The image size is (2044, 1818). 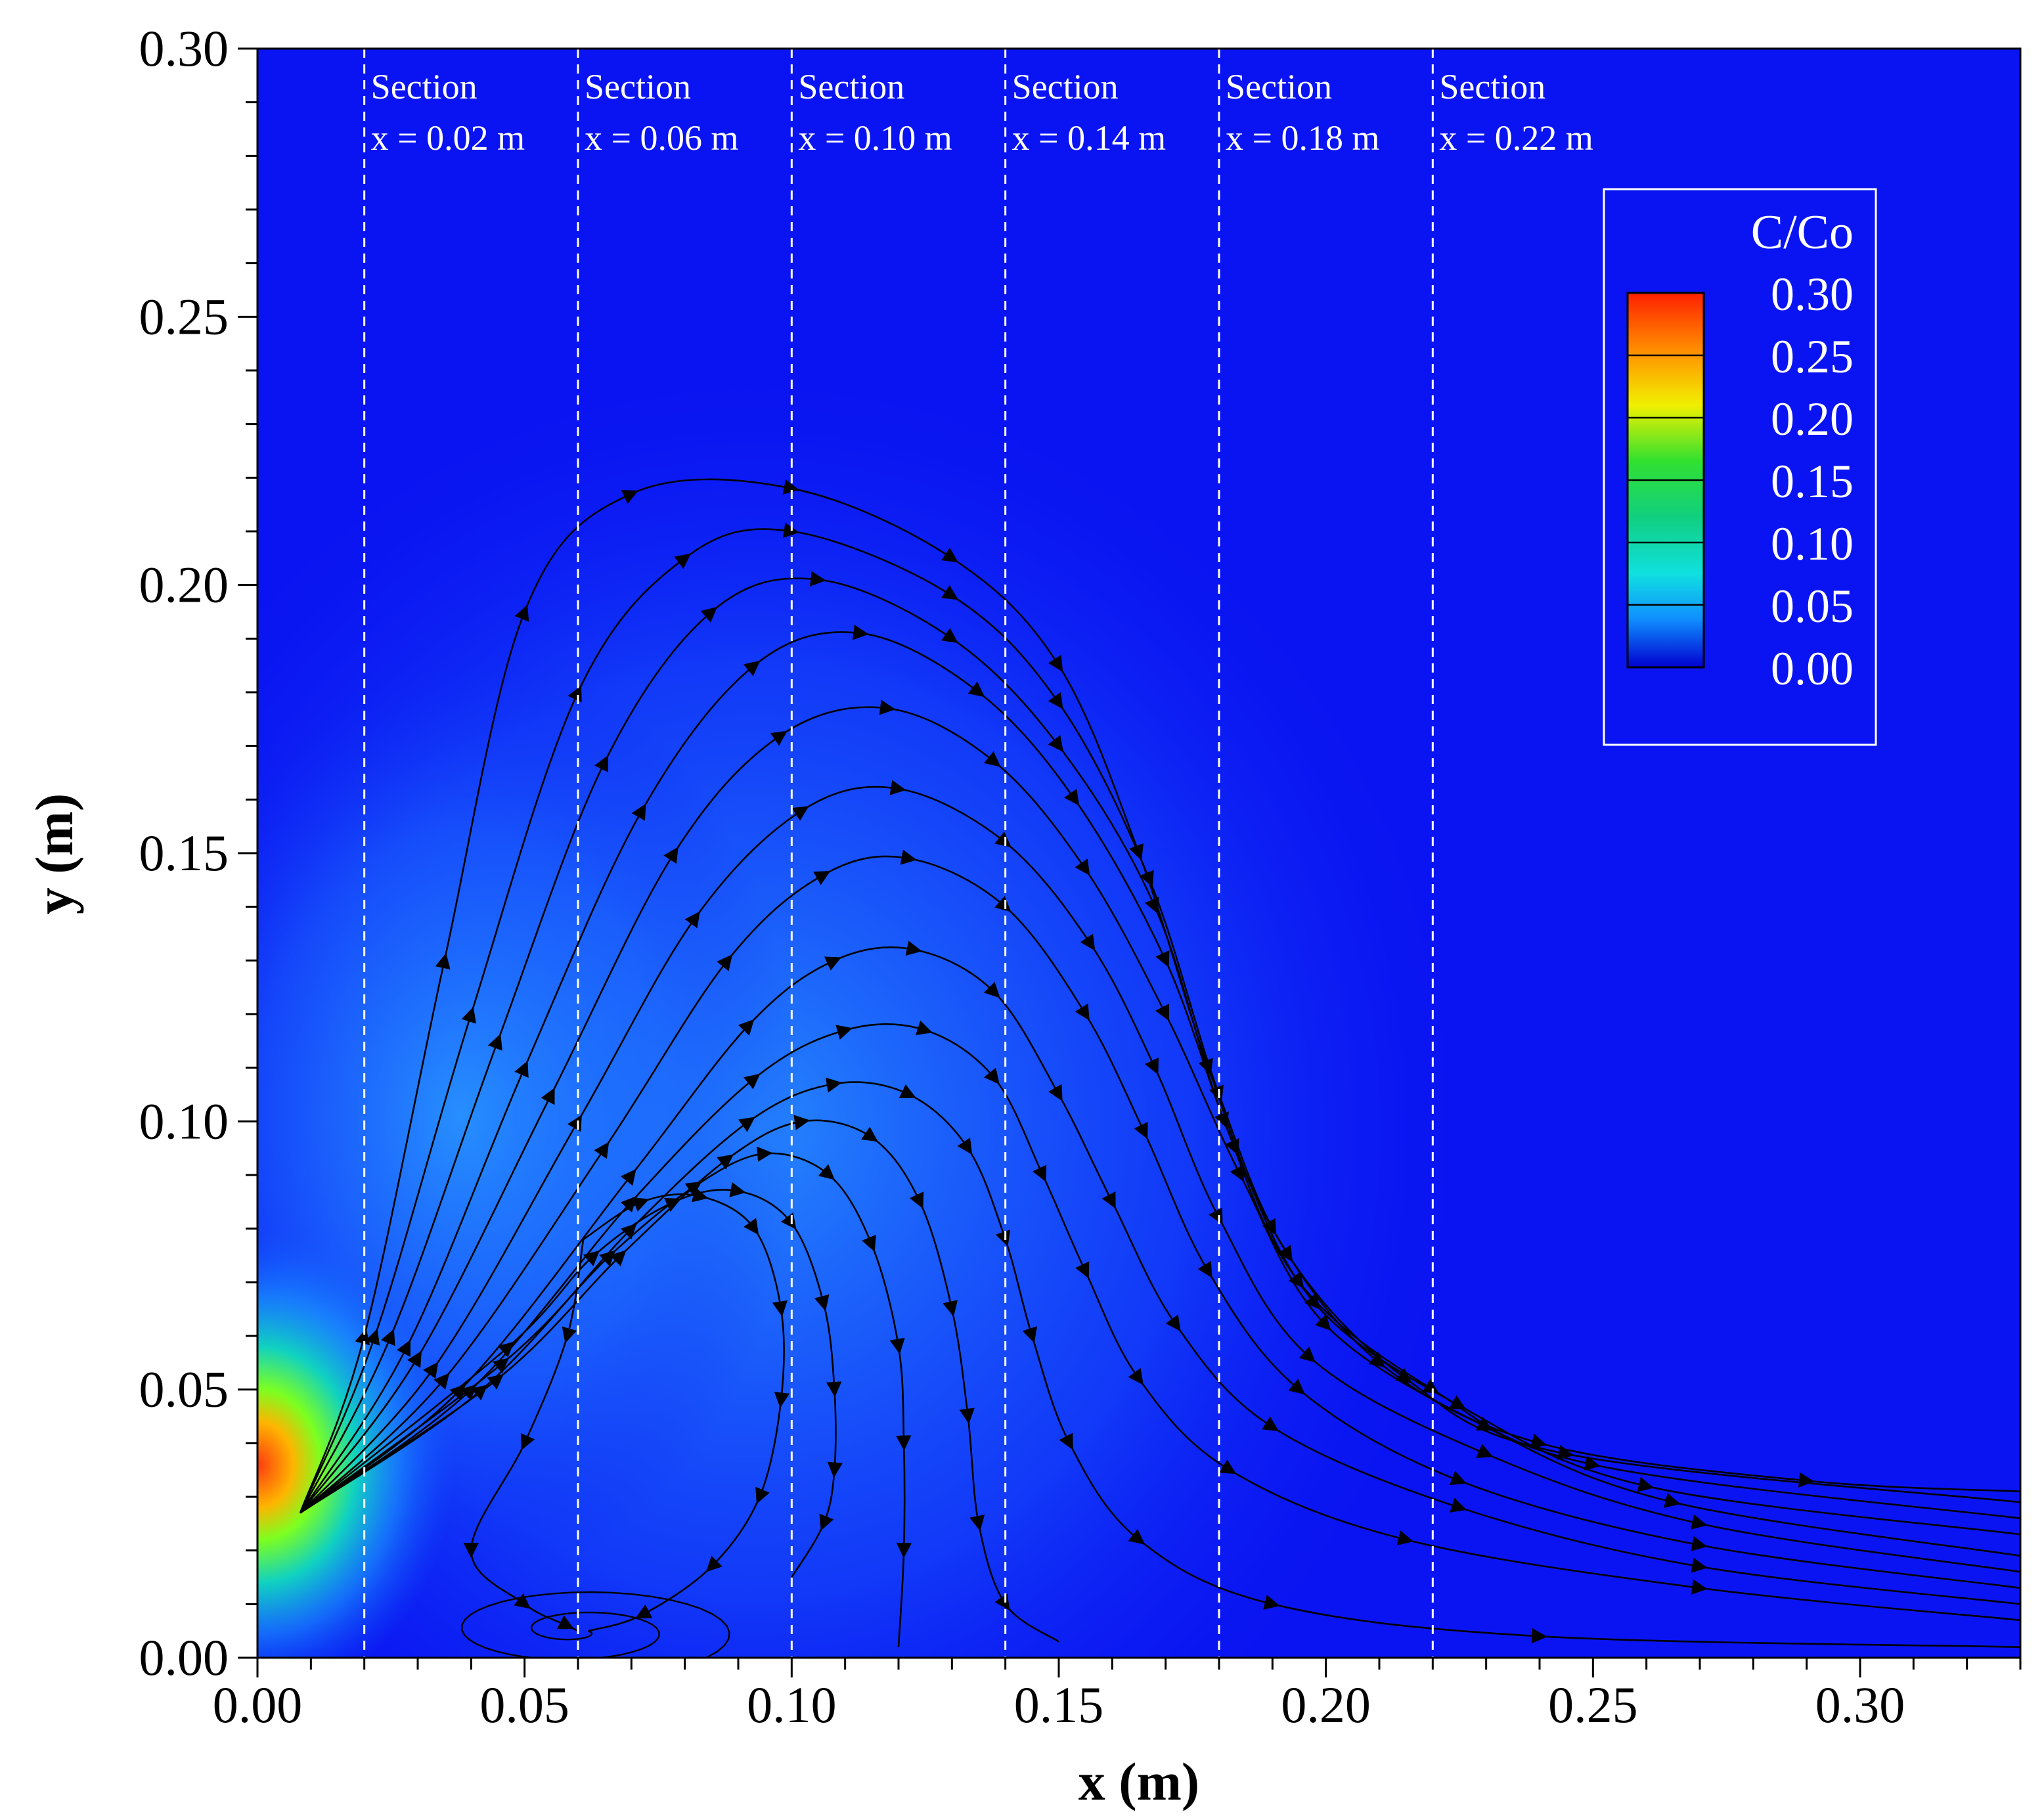 What do you see at coordinates (792, 1704) in the screenshot?
I see `x-tick-label: 0.10` at bounding box center [792, 1704].